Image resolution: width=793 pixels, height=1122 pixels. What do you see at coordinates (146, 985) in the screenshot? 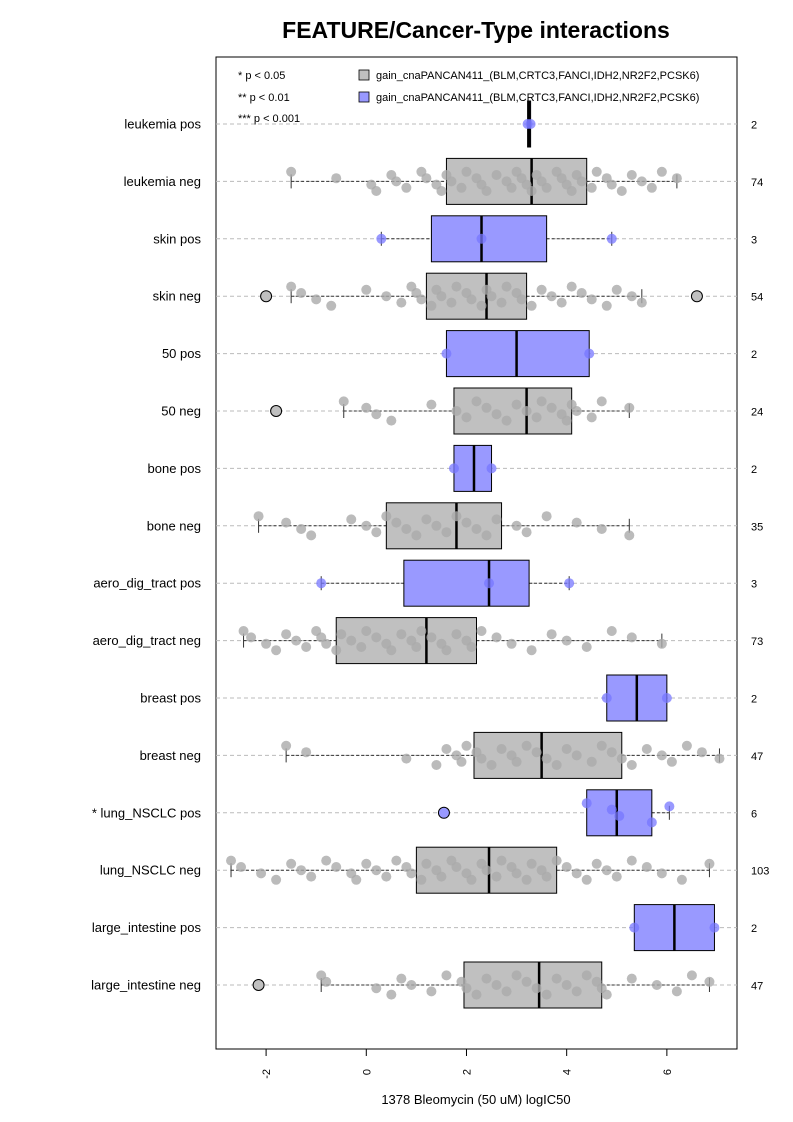
I see `group-label-large-intestine-neg: large_intestine neg` at bounding box center [146, 985].